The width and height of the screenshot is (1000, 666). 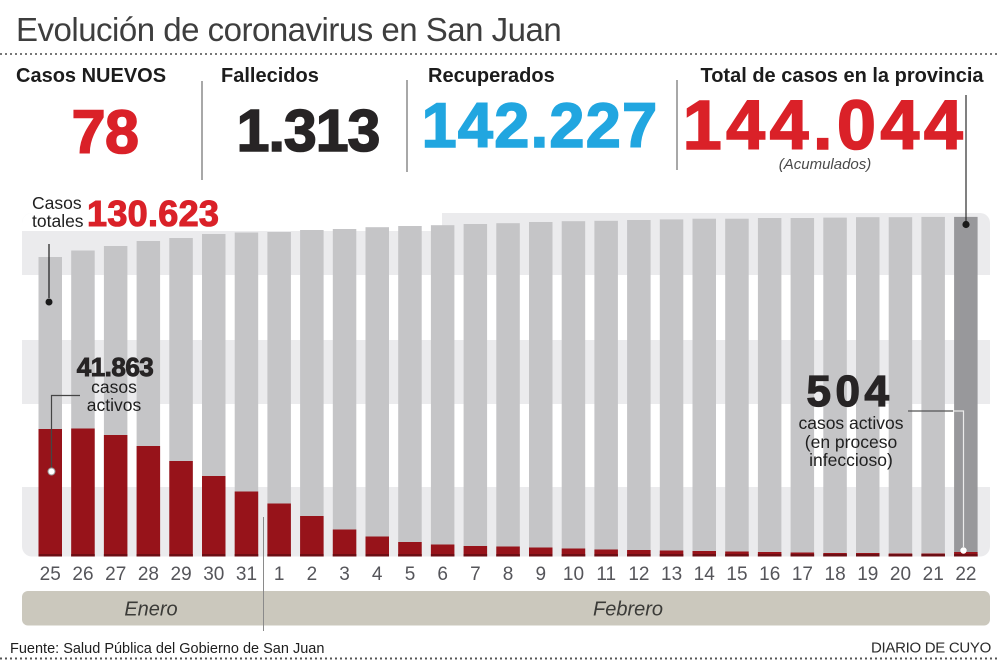 What do you see at coordinates (835, 574) in the screenshot?
I see `svg-text: 18` at bounding box center [835, 574].